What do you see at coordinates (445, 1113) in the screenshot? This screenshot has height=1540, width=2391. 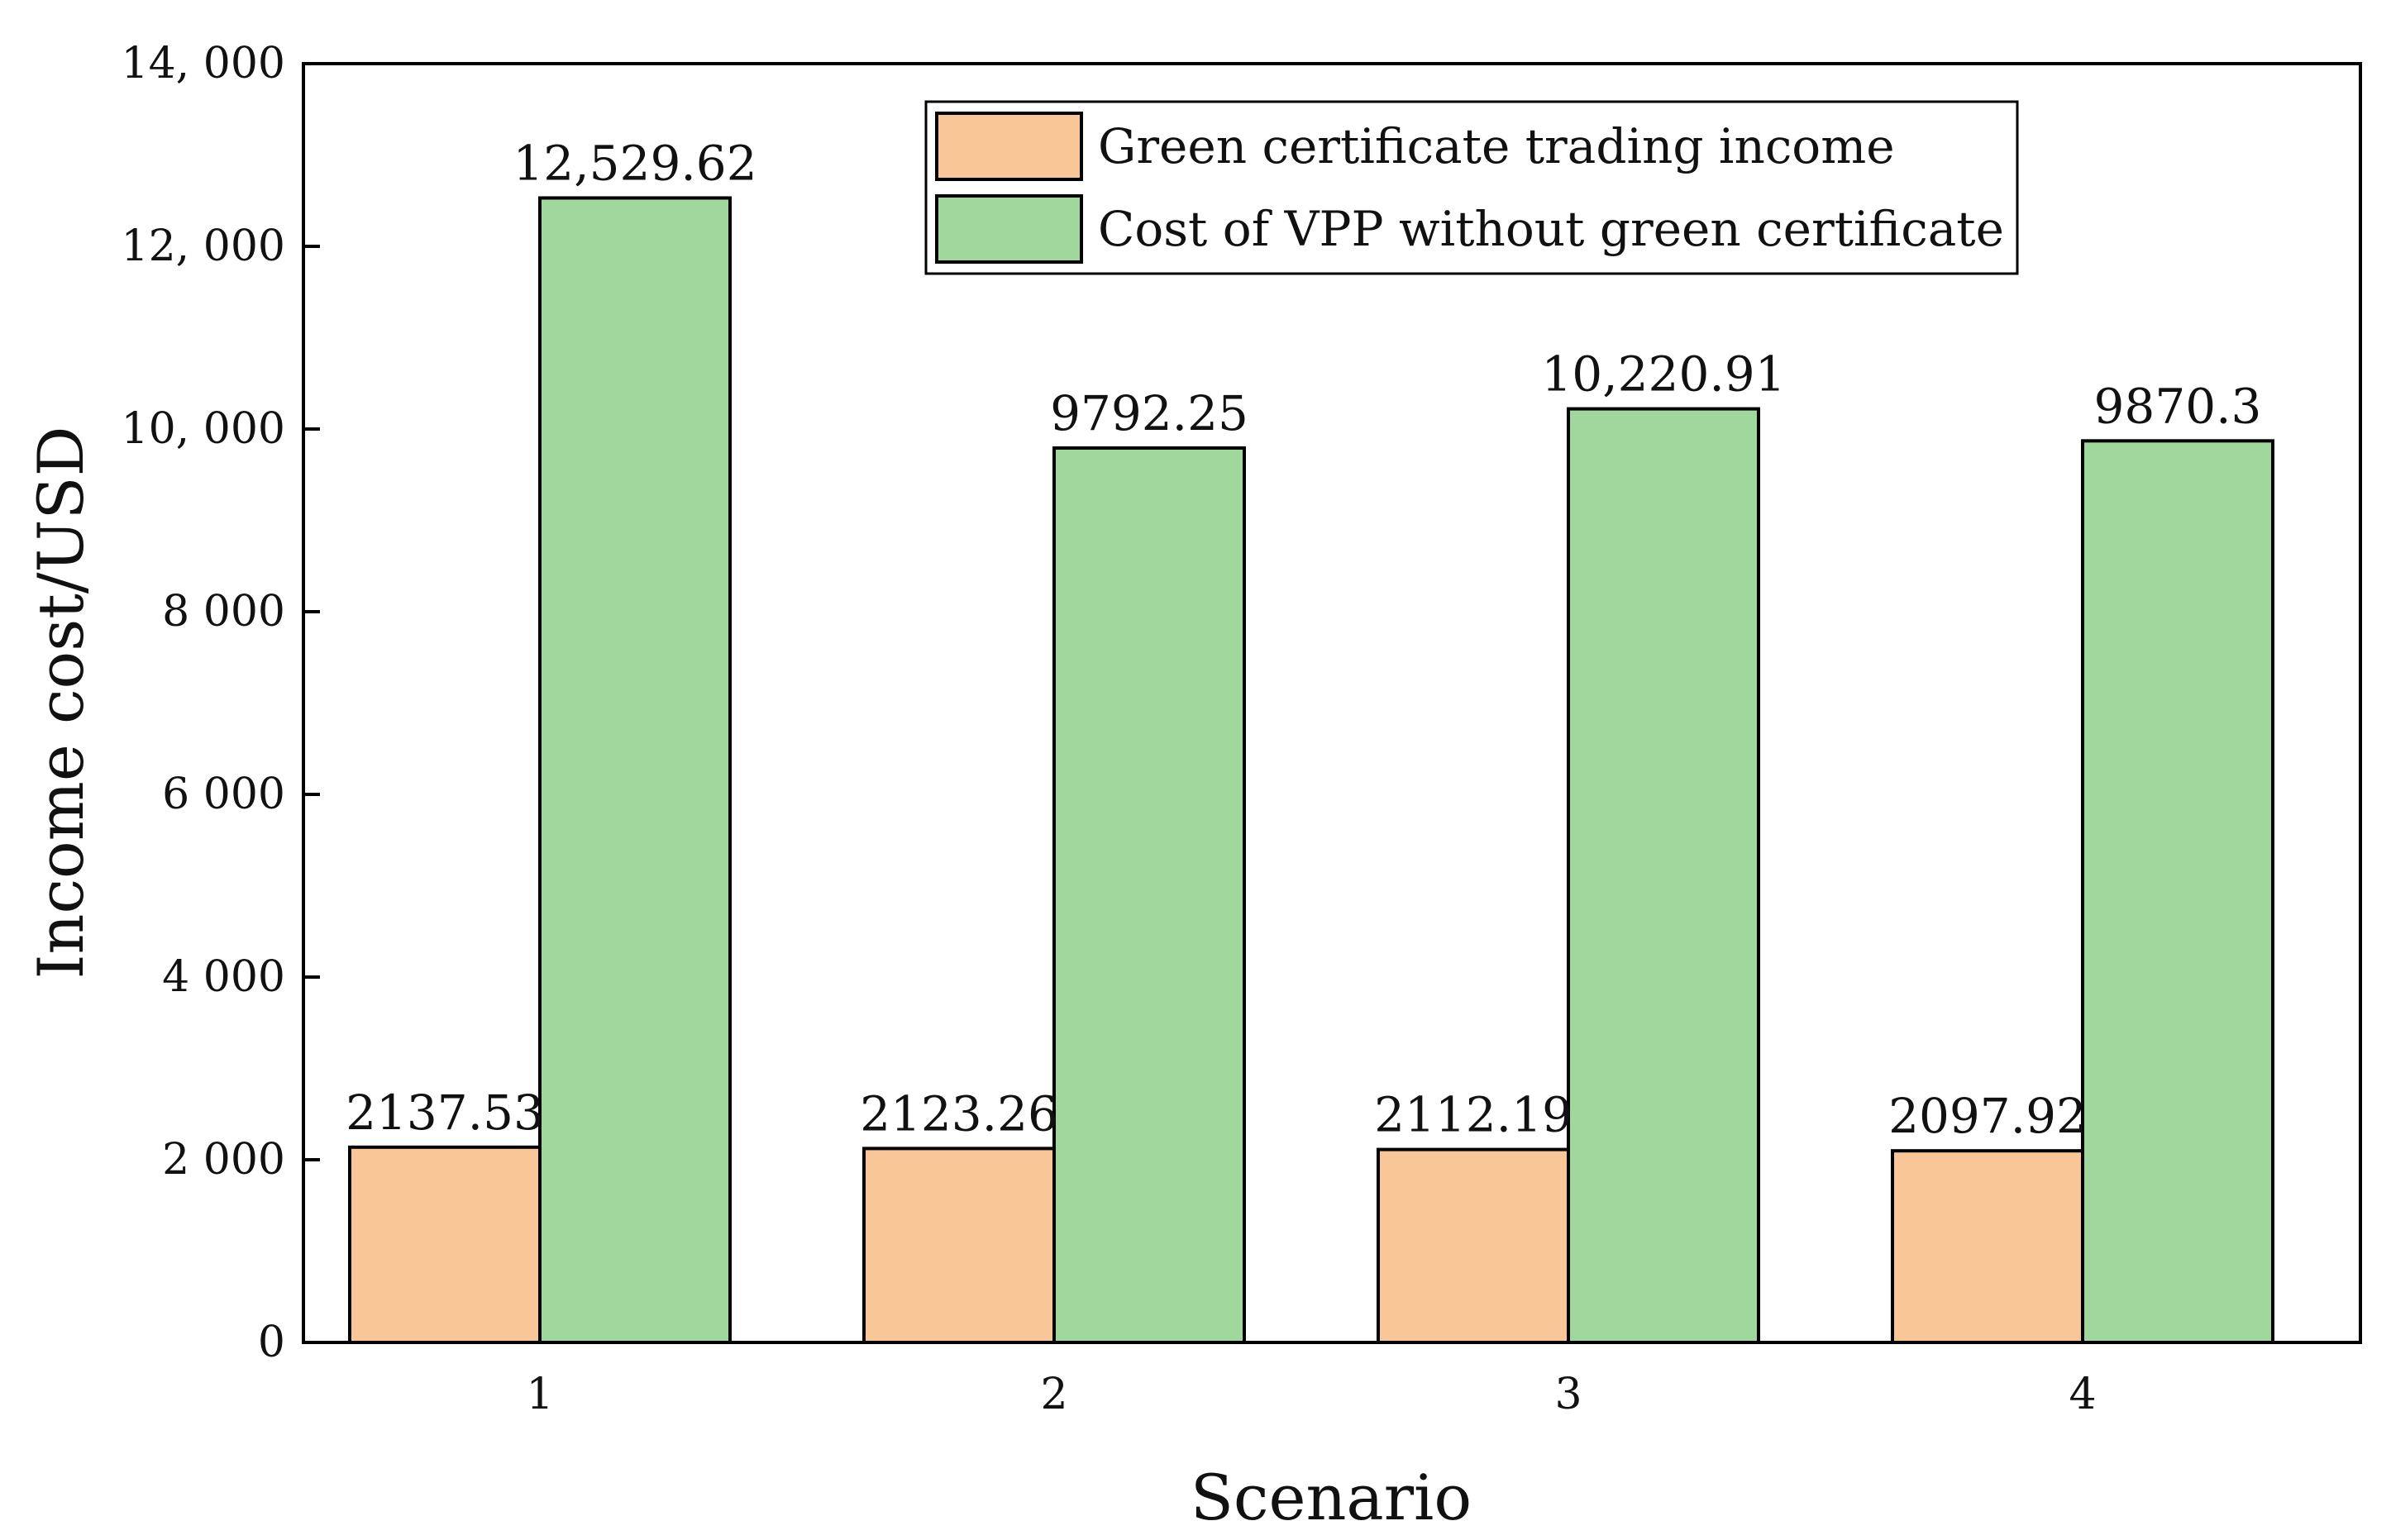 I see `data-label: 2137.53` at bounding box center [445, 1113].